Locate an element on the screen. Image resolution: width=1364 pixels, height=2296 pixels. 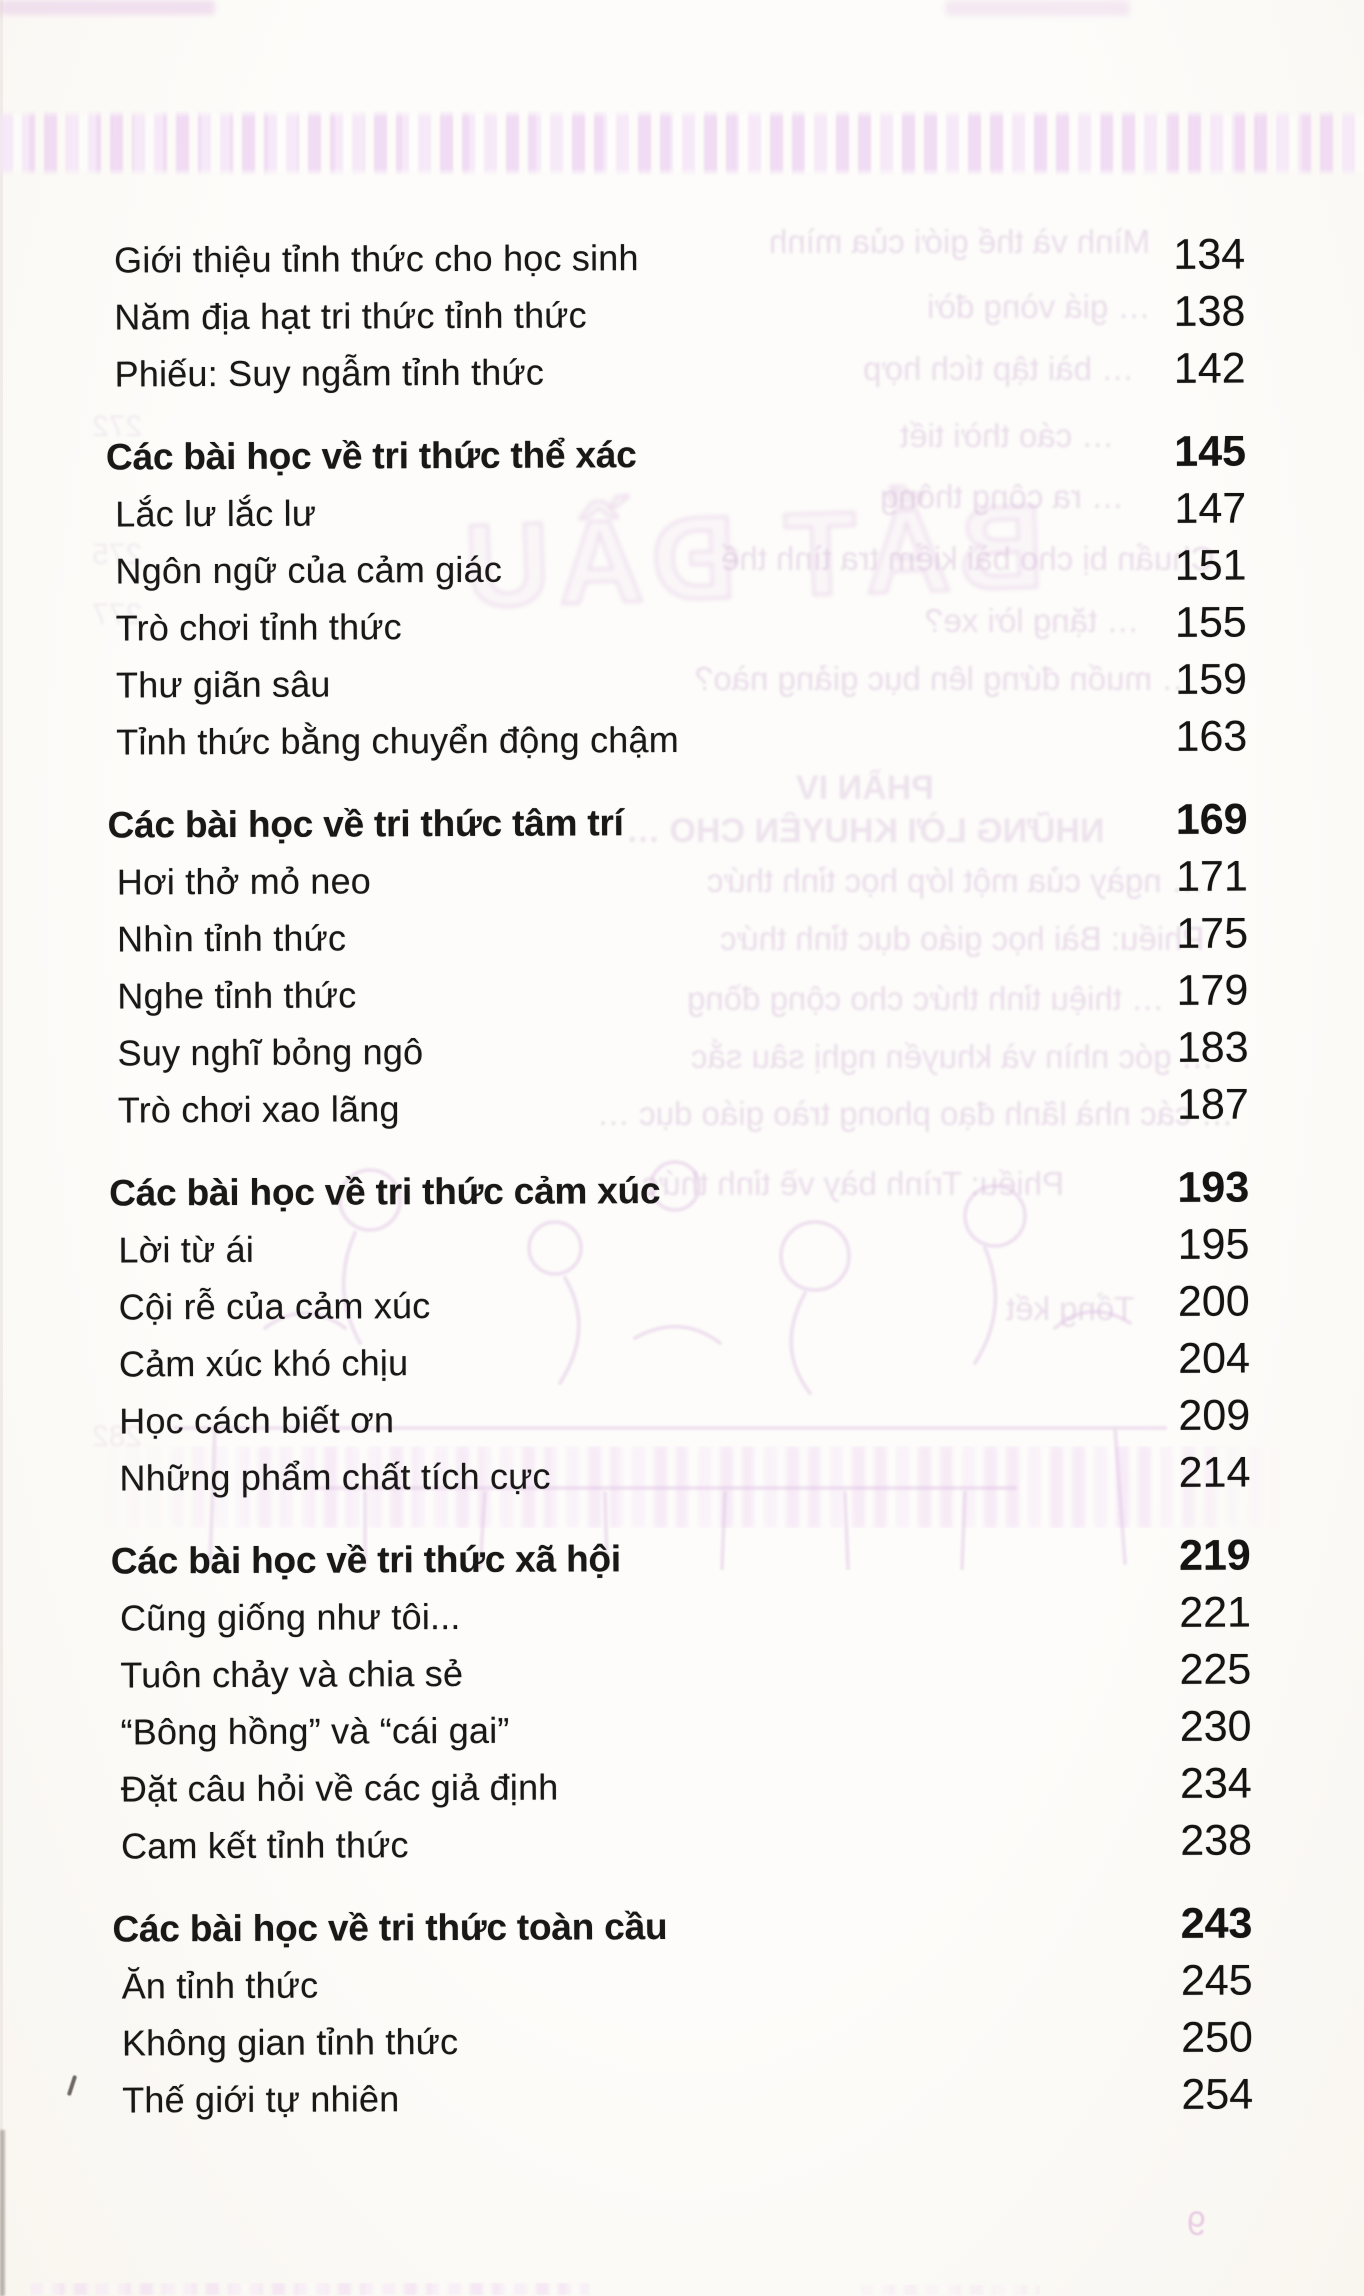
bottom-bleed-band is located at coordinates (310, 2289).